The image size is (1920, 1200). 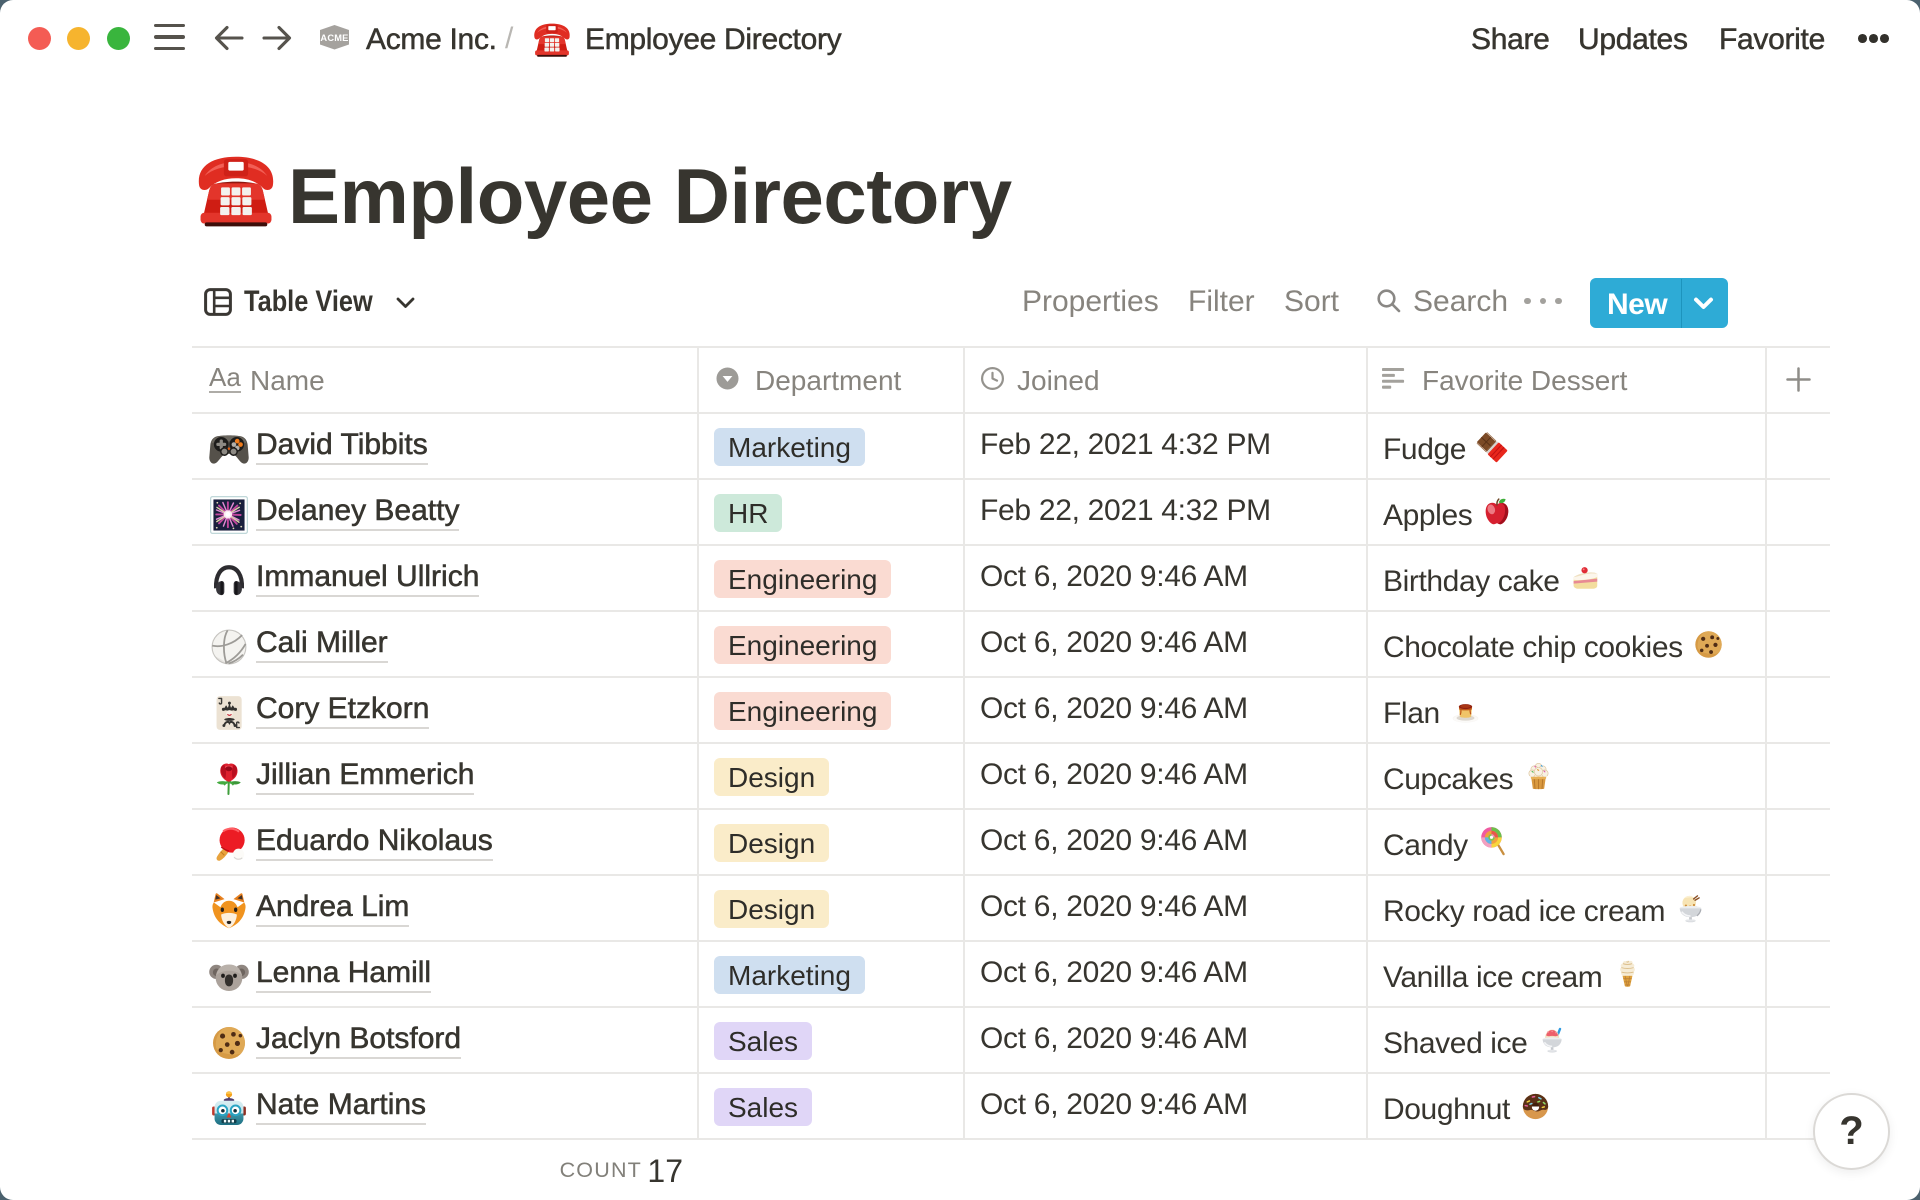 What do you see at coordinates (334, 38) in the screenshot?
I see `svg-text: ACME` at bounding box center [334, 38].